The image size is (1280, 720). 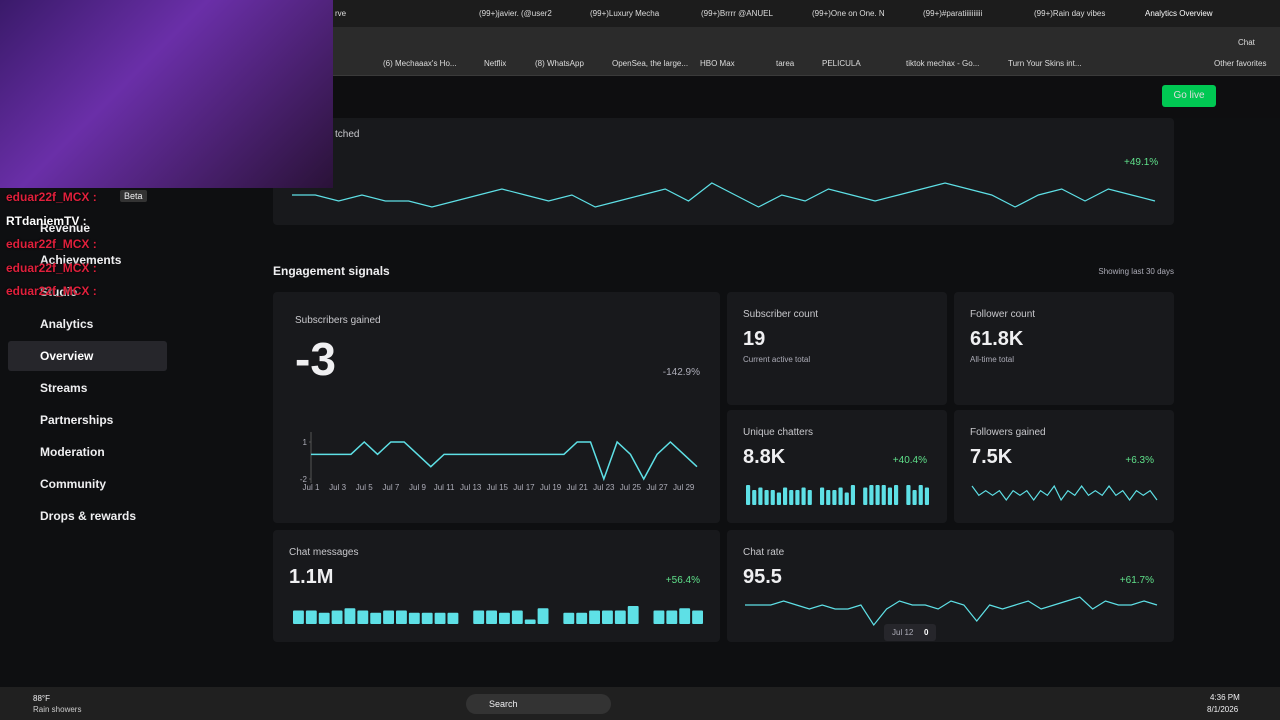 What do you see at coordinates (778, 432) in the screenshot?
I see `metric-label: Unique chatters` at bounding box center [778, 432].